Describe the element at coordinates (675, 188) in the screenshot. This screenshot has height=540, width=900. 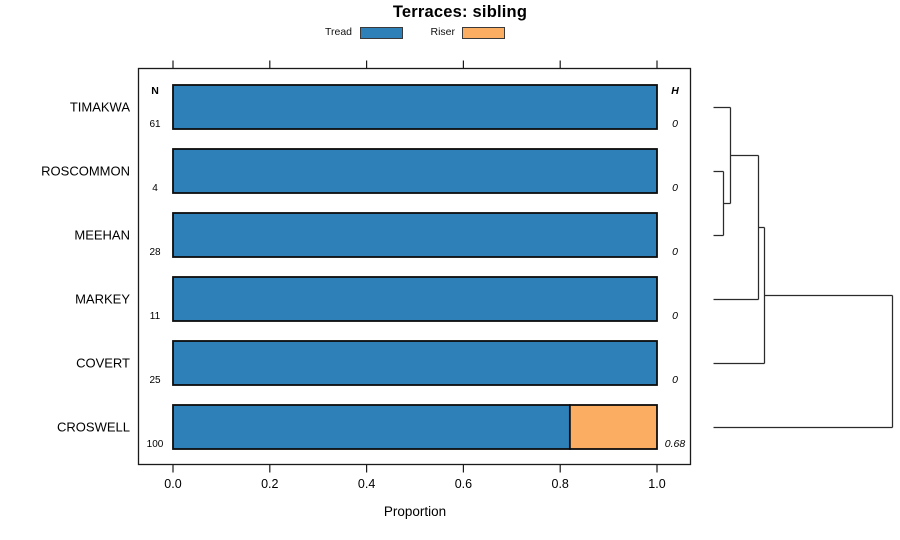
I see `h-value-roscommon: 0` at that location.